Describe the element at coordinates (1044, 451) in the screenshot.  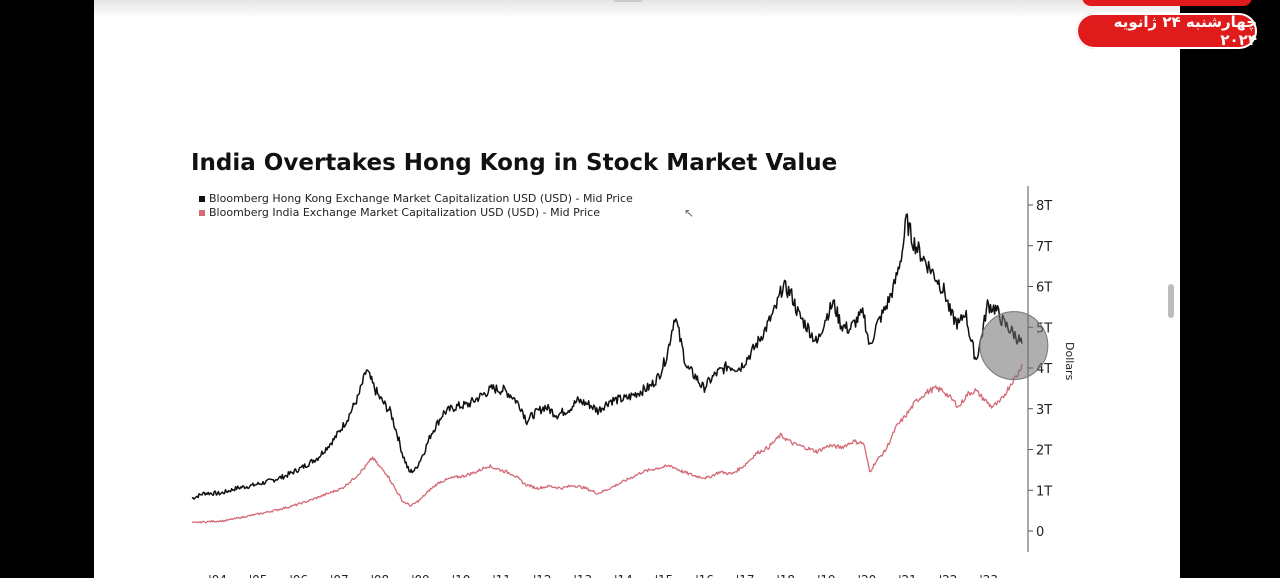
I see `y-tick-label: 2T` at that location.